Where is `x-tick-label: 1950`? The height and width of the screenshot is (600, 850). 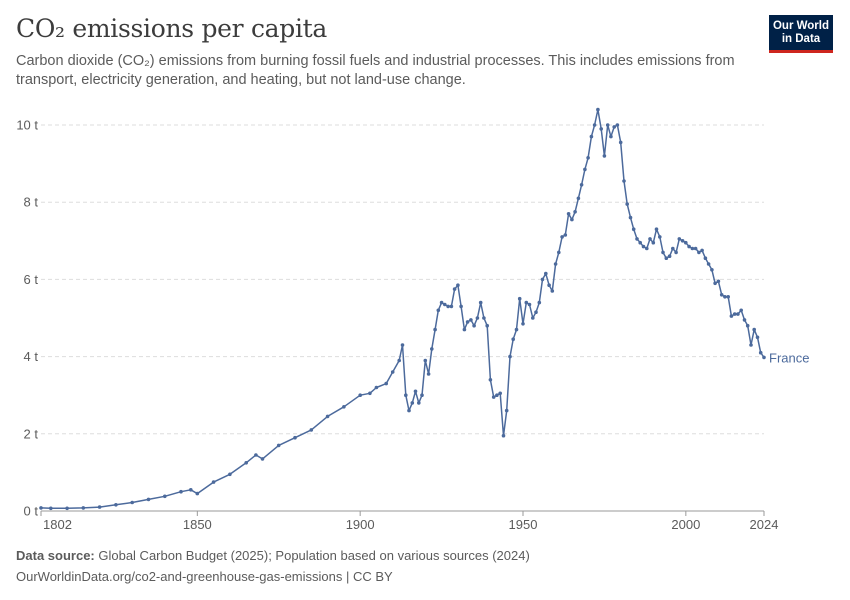 x-tick-label: 1950 is located at coordinates (523, 524).